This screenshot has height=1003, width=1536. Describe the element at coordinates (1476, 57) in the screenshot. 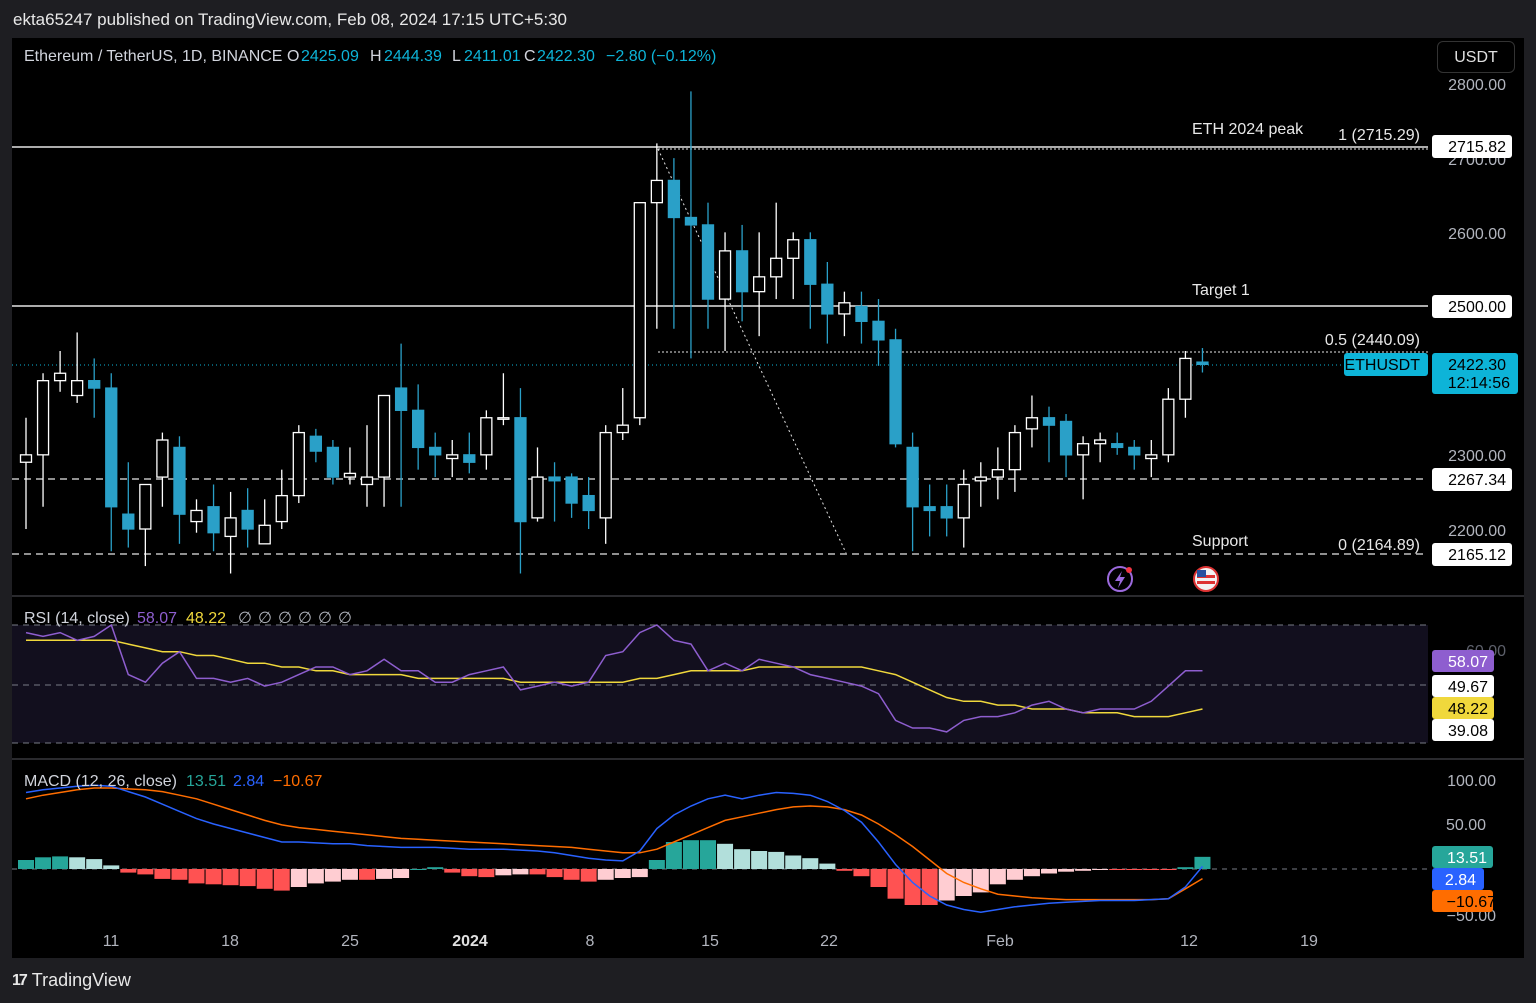

I see `currency-button: USDT` at that location.